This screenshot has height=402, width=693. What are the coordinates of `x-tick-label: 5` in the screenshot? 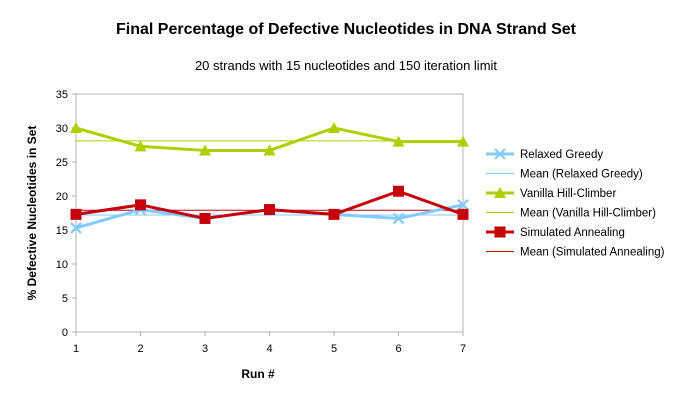 It's located at (334, 349).